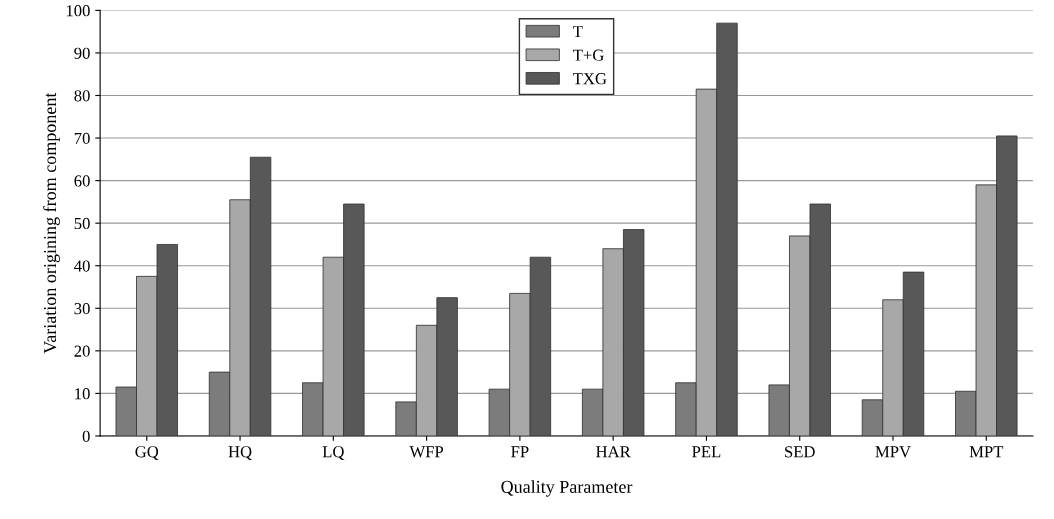 Image resolution: width=1054 pixels, height=519 pixels. What do you see at coordinates (78, 11) in the screenshot?
I see `y-tick-label: 100` at bounding box center [78, 11].